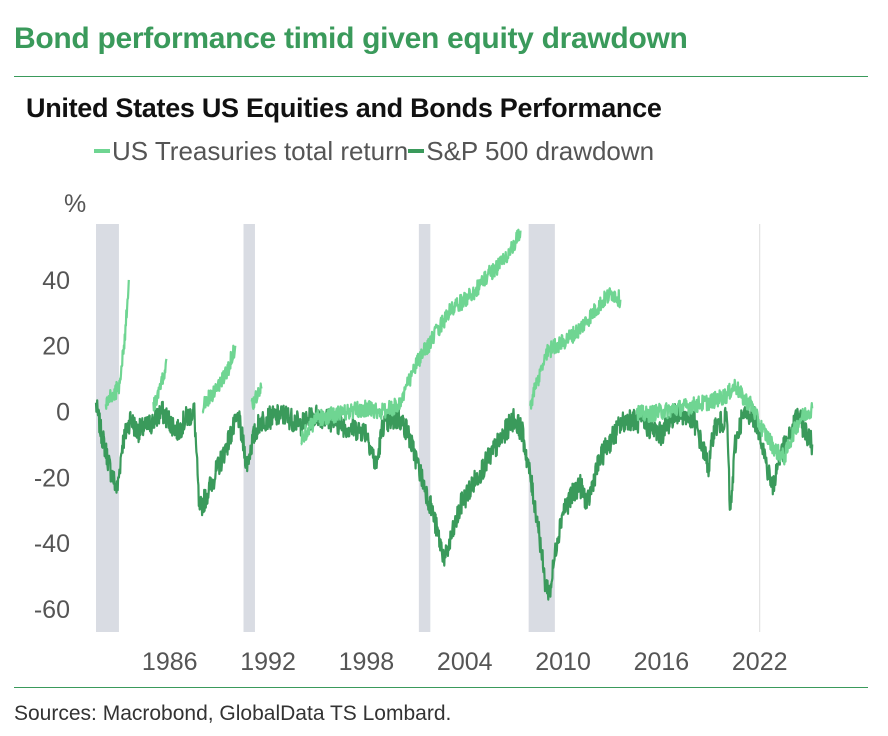 This screenshot has width=888, height=736. Describe the element at coordinates (540, 151) in the screenshot. I see `legend-label-drawdown: S&P 500 drawdown` at that location.